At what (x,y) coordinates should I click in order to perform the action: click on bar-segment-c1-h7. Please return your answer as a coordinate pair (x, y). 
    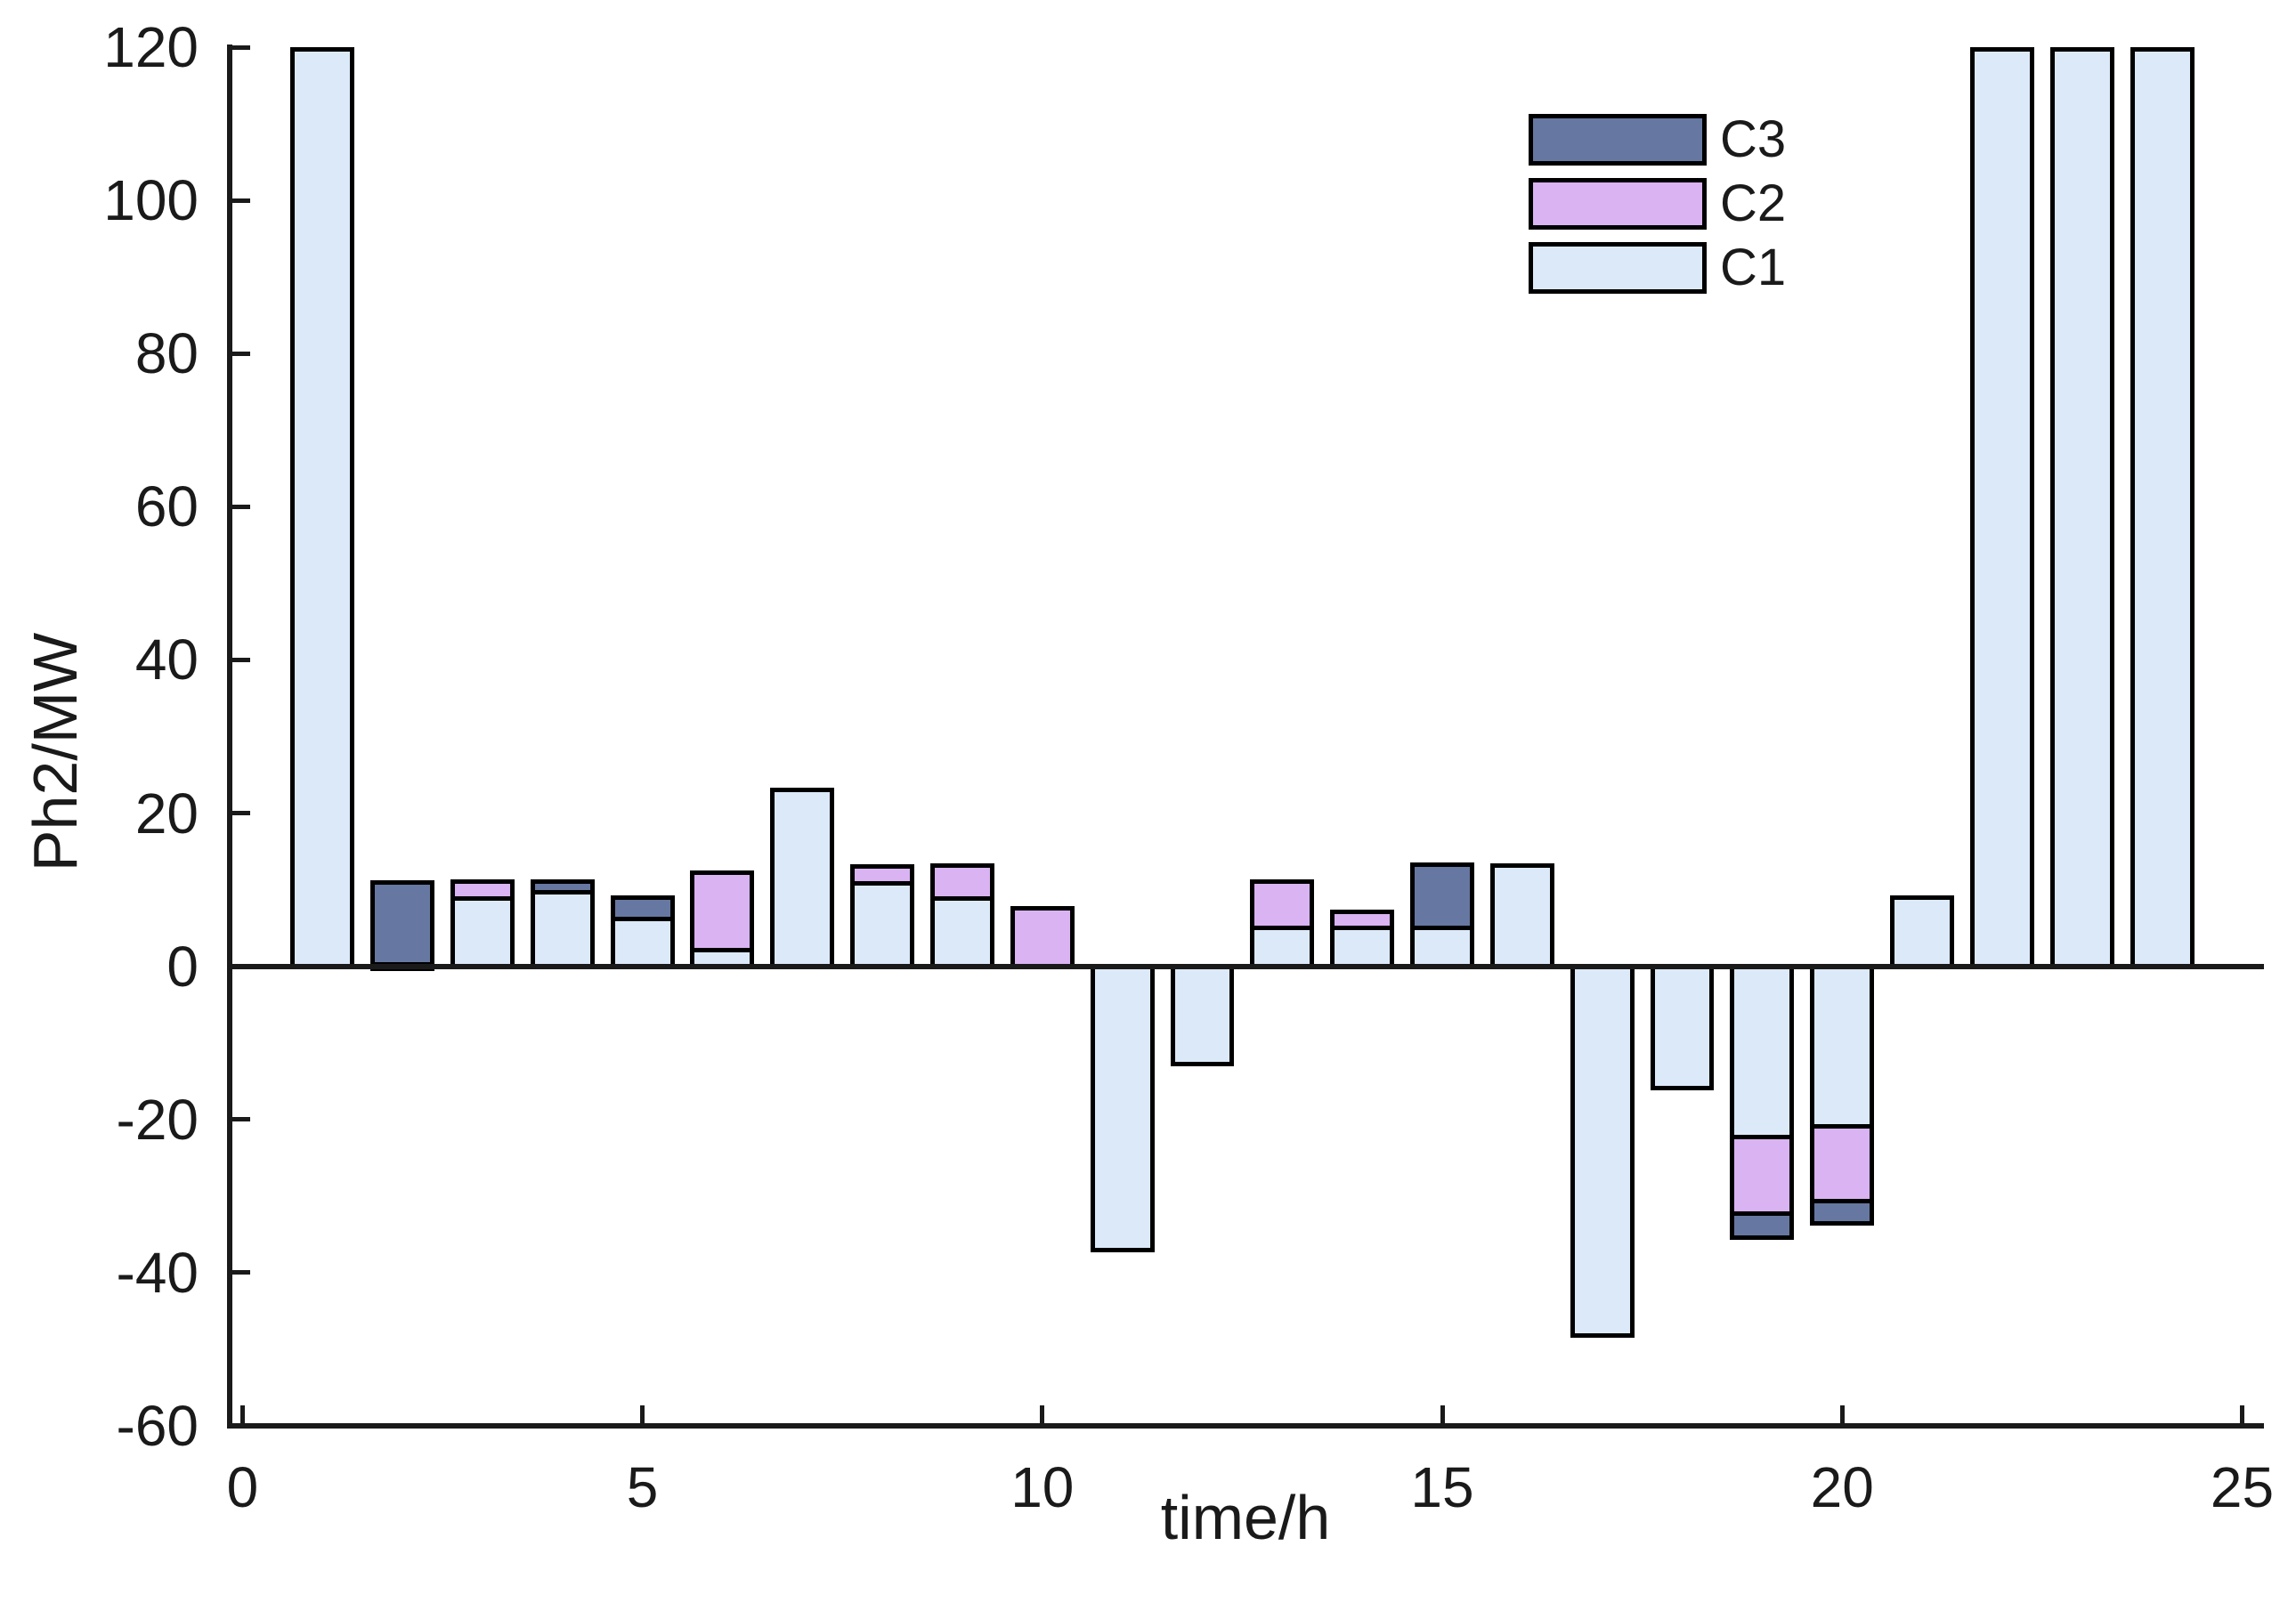
    Looking at the image, I should click on (802, 878).